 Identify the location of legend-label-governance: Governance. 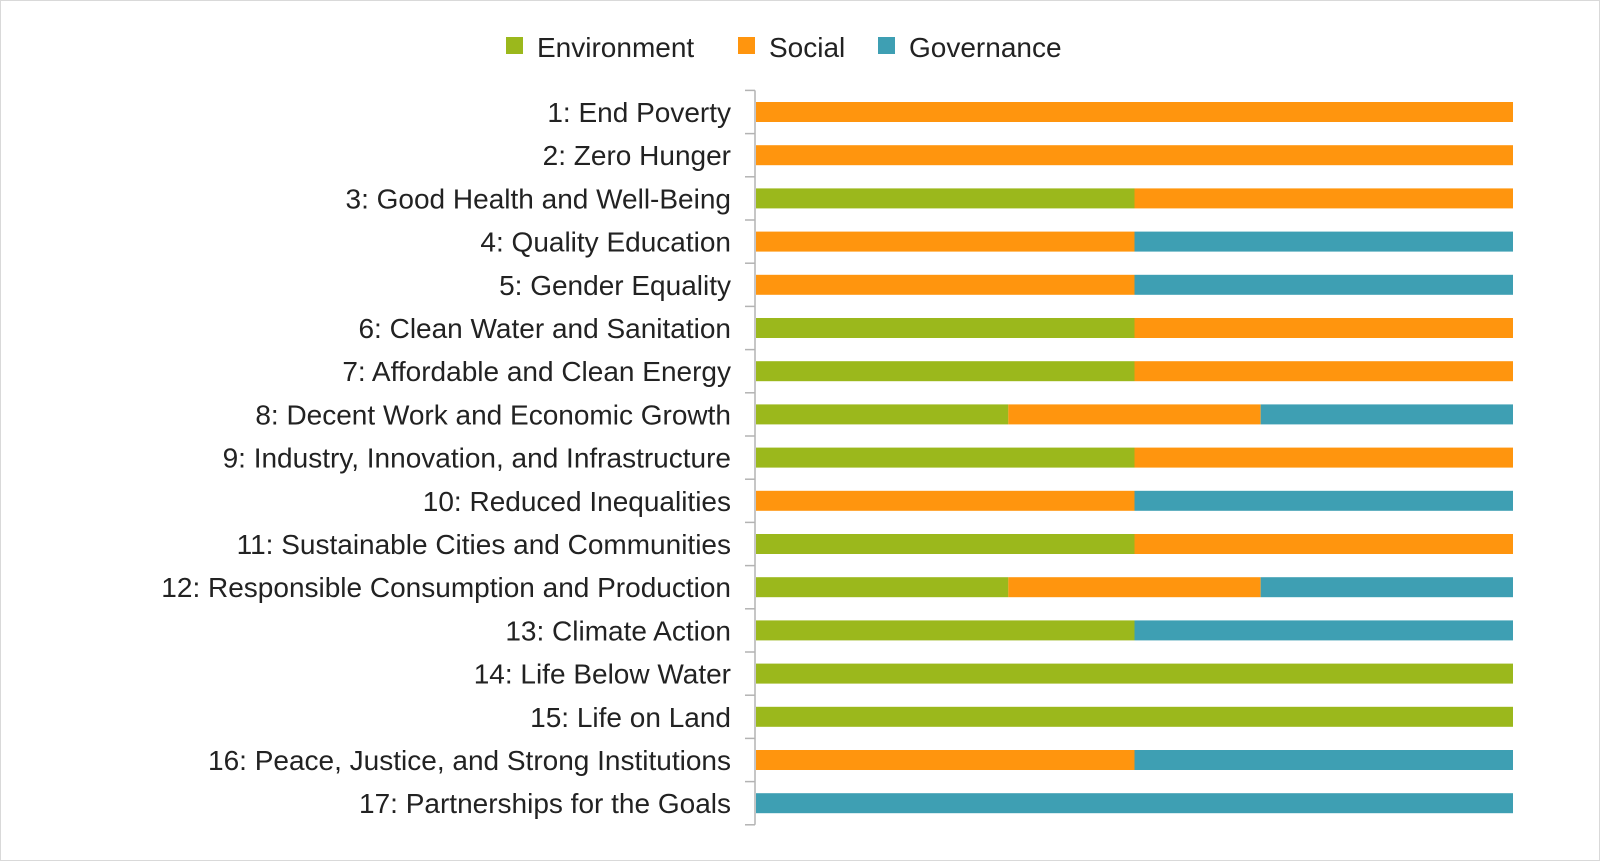
(985, 47).